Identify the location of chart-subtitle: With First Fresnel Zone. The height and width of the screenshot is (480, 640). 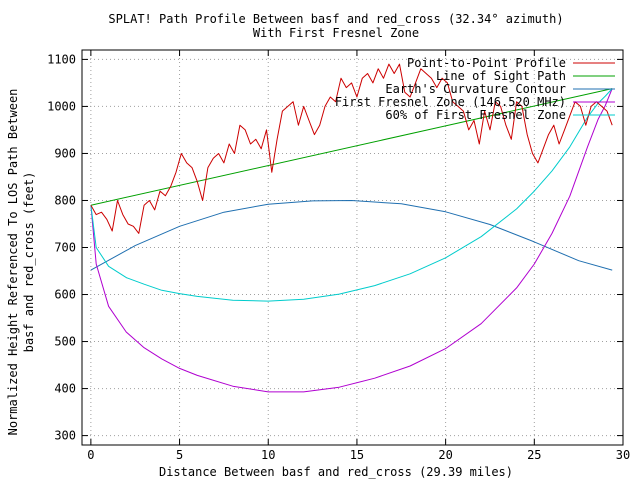
(336, 33).